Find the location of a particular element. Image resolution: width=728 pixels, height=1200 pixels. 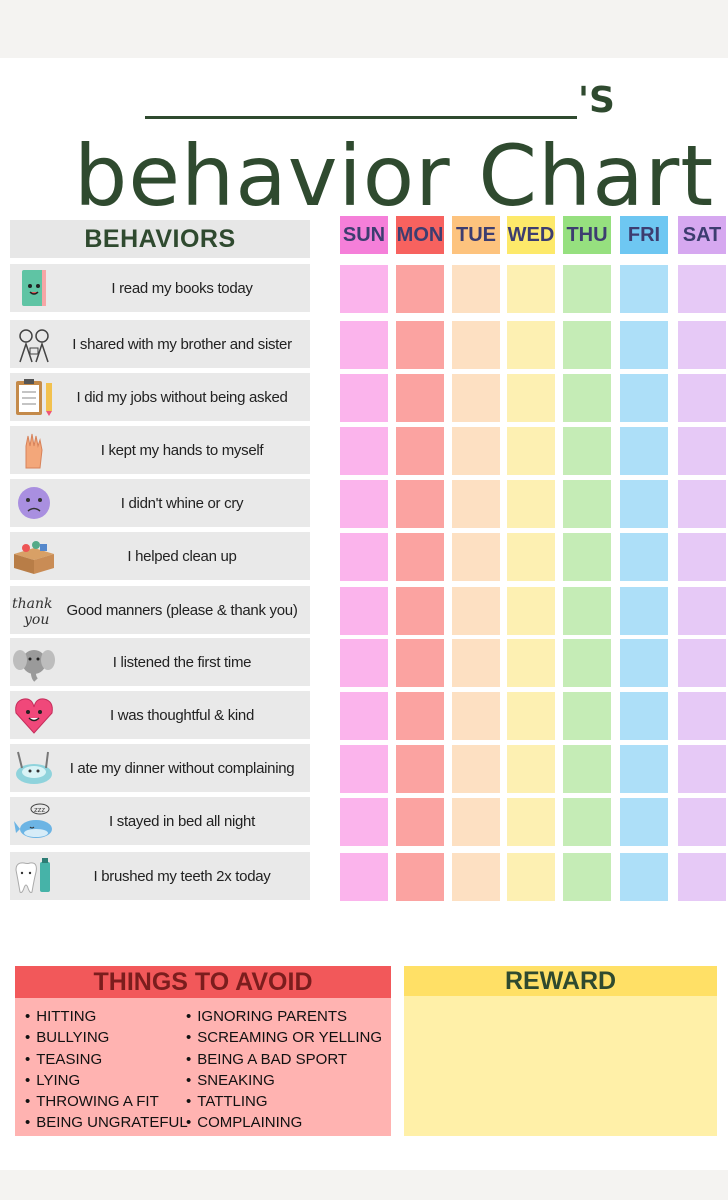

toy-box-icon is located at coordinates (34, 556).